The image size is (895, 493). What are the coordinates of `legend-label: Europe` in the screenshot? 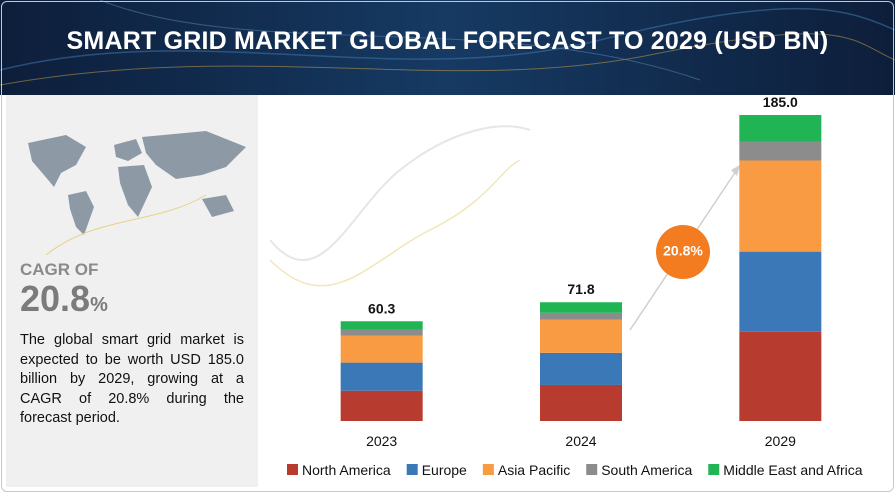 It's located at (444, 470).